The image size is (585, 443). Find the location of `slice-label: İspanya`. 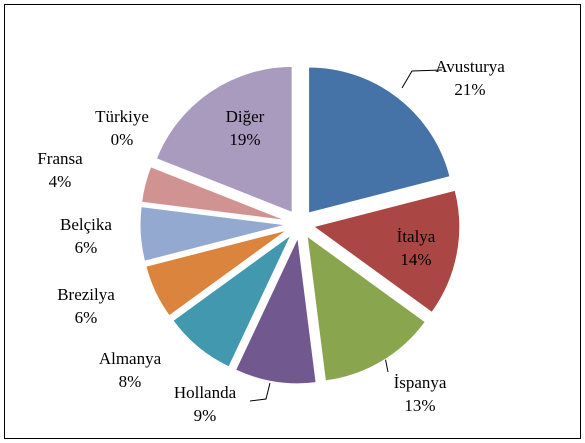

slice-label: İspanya is located at coordinates (420, 382).